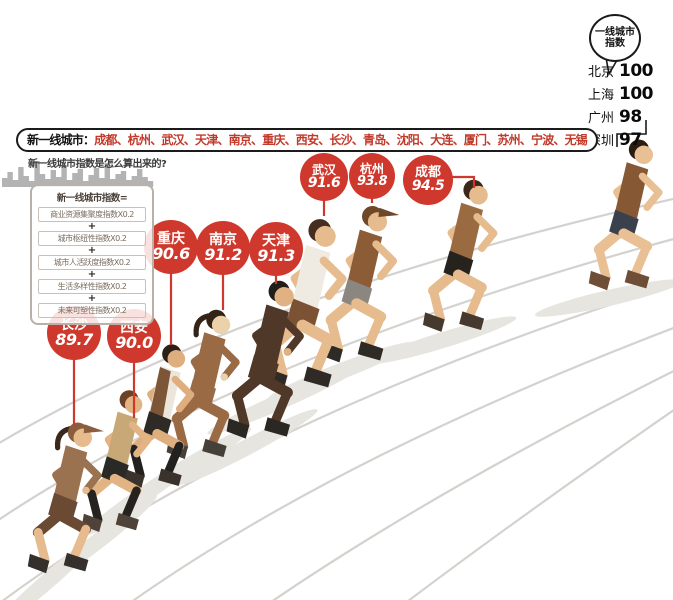 The image size is (673, 600). I want to click on label-value: 93.8, so click(372, 182).